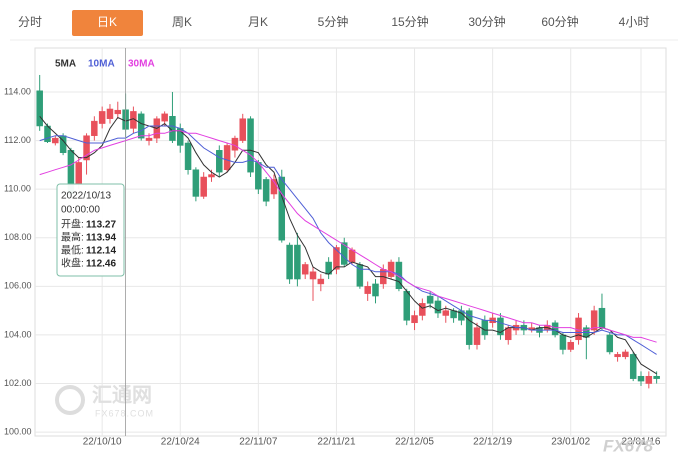  What do you see at coordinates (86, 196) in the screenshot?
I see `tooltip-date: 2022/10/13` at bounding box center [86, 196].